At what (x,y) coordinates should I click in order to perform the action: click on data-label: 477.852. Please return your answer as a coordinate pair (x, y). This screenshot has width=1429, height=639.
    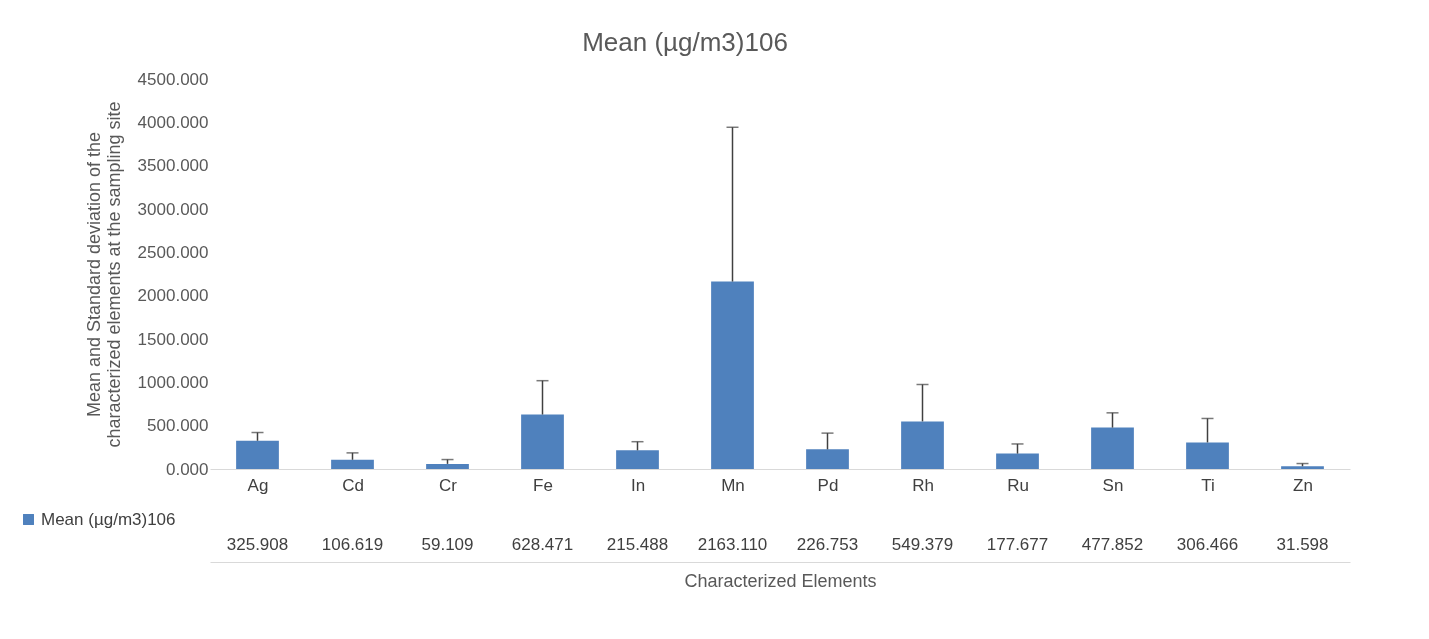
    Looking at the image, I should click on (1112, 544).